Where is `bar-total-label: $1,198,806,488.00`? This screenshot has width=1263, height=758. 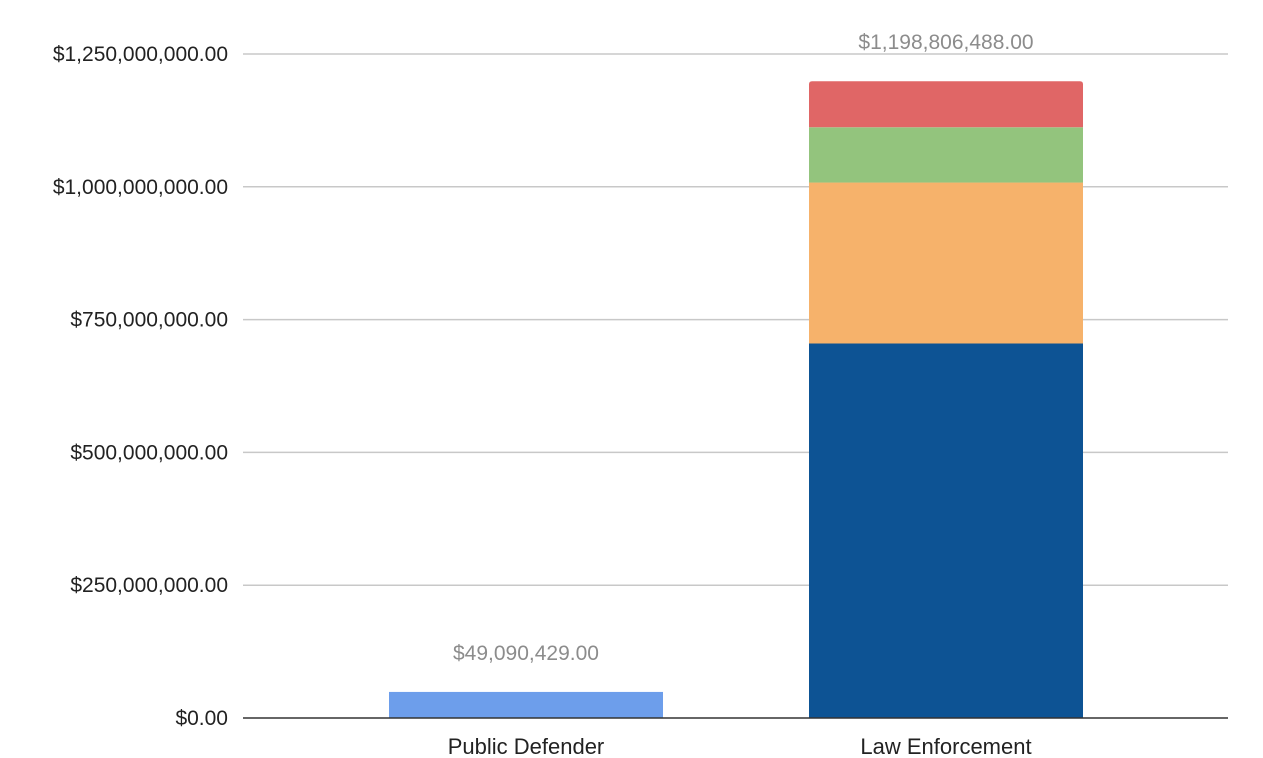
bar-total-label: $1,198,806,488.00 is located at coordinates (945, 42).